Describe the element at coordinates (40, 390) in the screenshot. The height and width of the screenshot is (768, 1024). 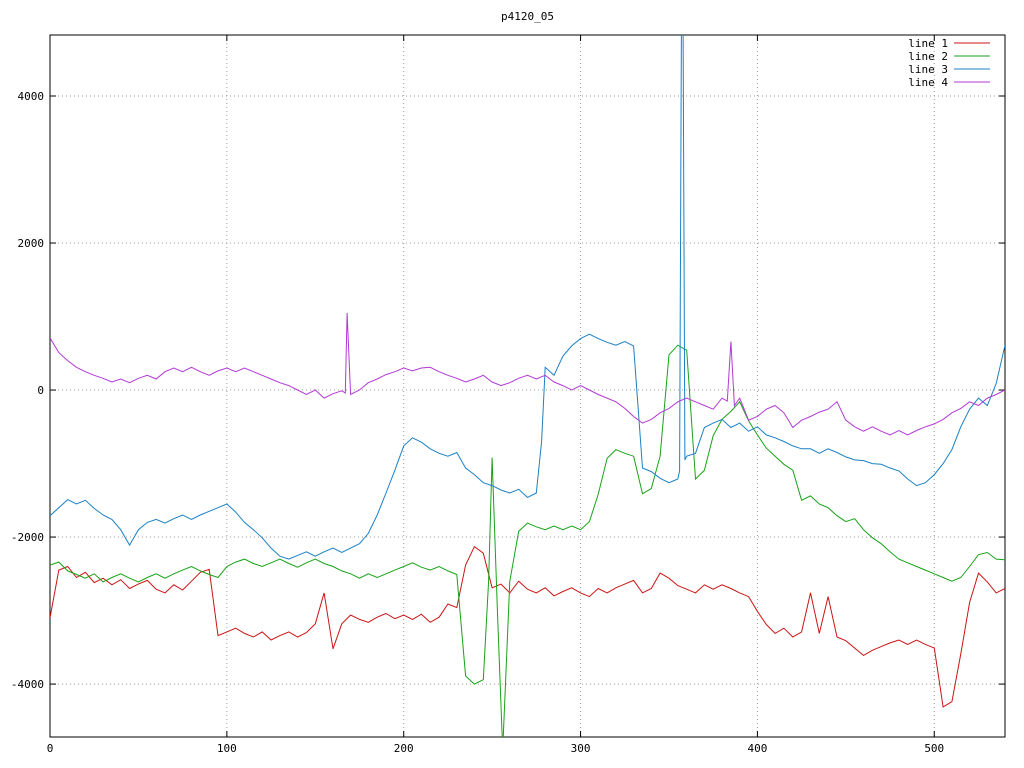
I see `y-tick-label: 0` at that location.